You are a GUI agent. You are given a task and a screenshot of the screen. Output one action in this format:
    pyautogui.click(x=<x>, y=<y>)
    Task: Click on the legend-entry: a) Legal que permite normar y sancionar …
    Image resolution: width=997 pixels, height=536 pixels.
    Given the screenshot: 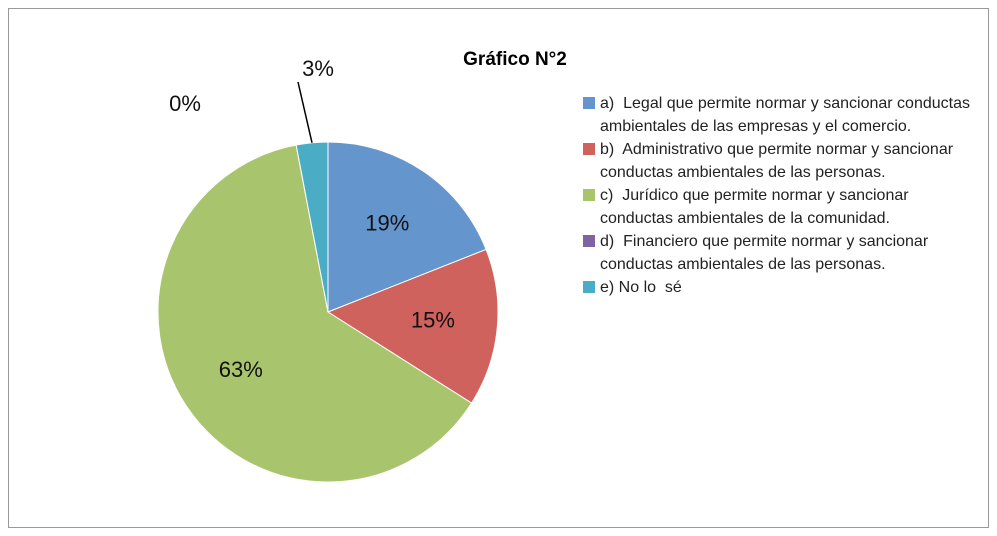 What is the action you would take?
    pyautogui.click(x=783, y=115)
    